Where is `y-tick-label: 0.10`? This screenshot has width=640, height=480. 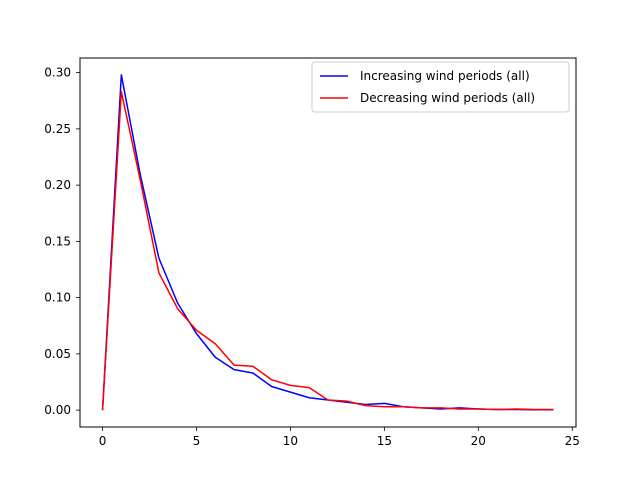
y-tick-label: 0.10 is located at coordinates (57, 298).